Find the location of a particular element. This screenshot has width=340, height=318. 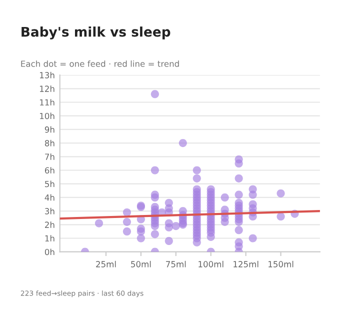

x-tick-label: 100ml is located at coordinates (211, 264).